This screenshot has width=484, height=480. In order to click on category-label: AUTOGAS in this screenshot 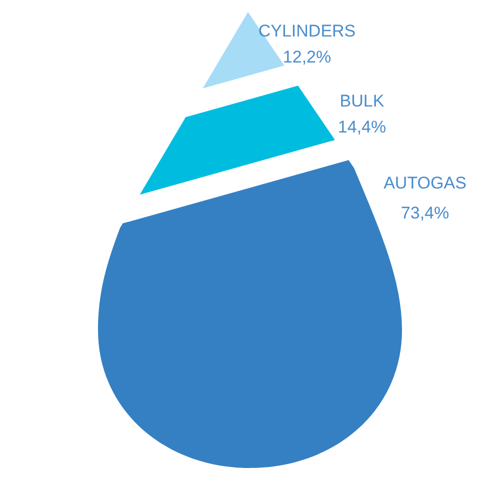, I will do `click(425, 183)`.